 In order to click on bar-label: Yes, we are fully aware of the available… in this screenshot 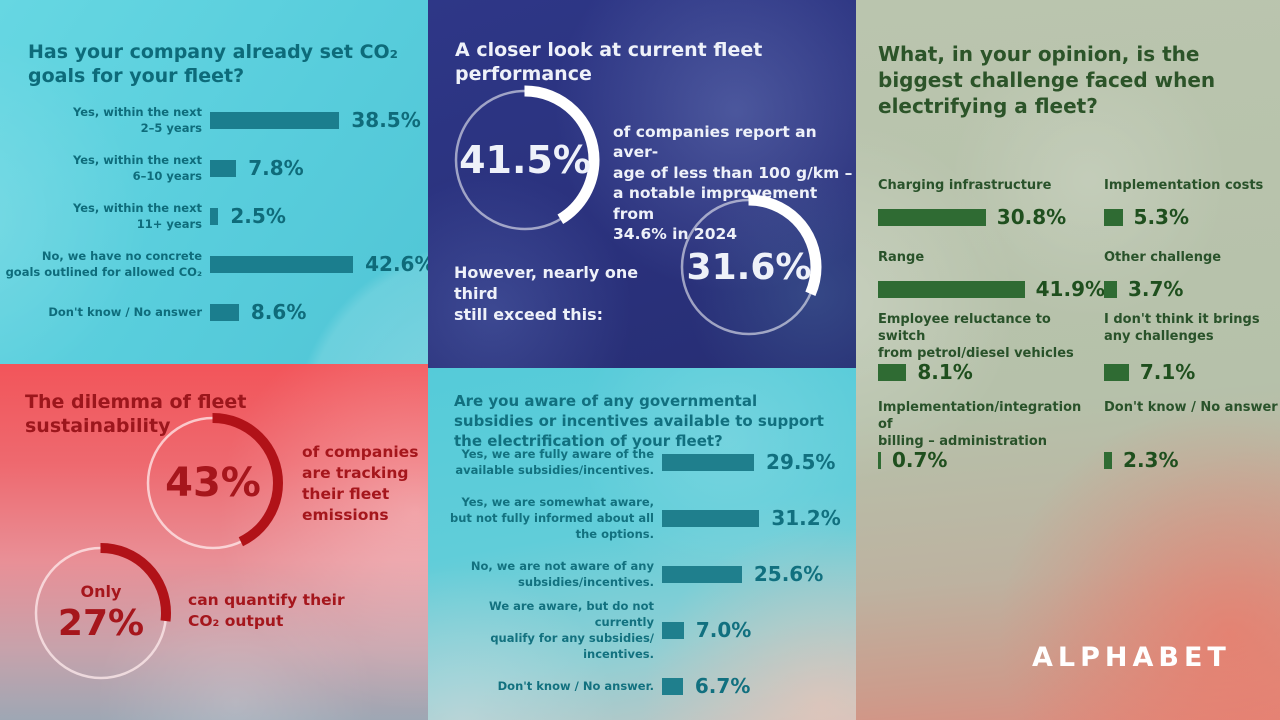, I will do `click(554, 461)`.